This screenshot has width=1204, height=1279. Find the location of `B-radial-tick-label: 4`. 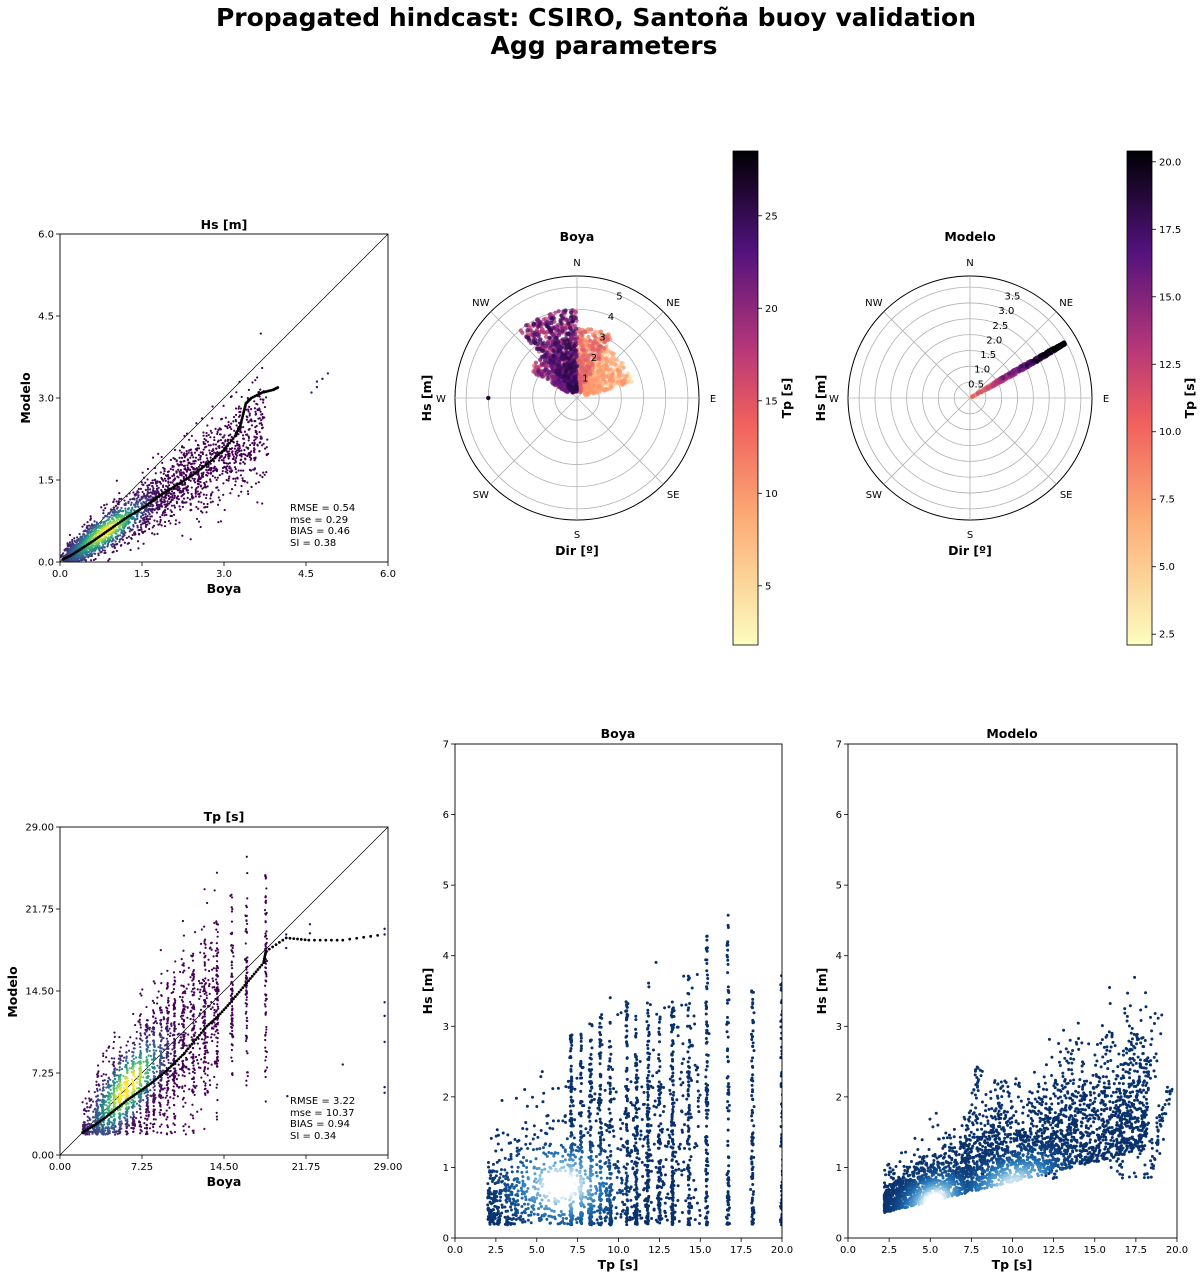

B-radial-tick-label: 4 is located at coordinates (611, 317).